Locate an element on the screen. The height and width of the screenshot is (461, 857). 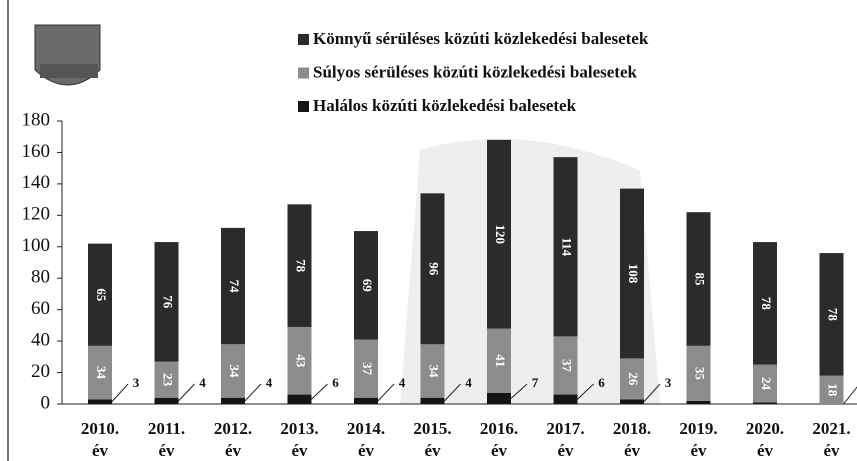
data-label: 108 is located at coordinates (633, 274).